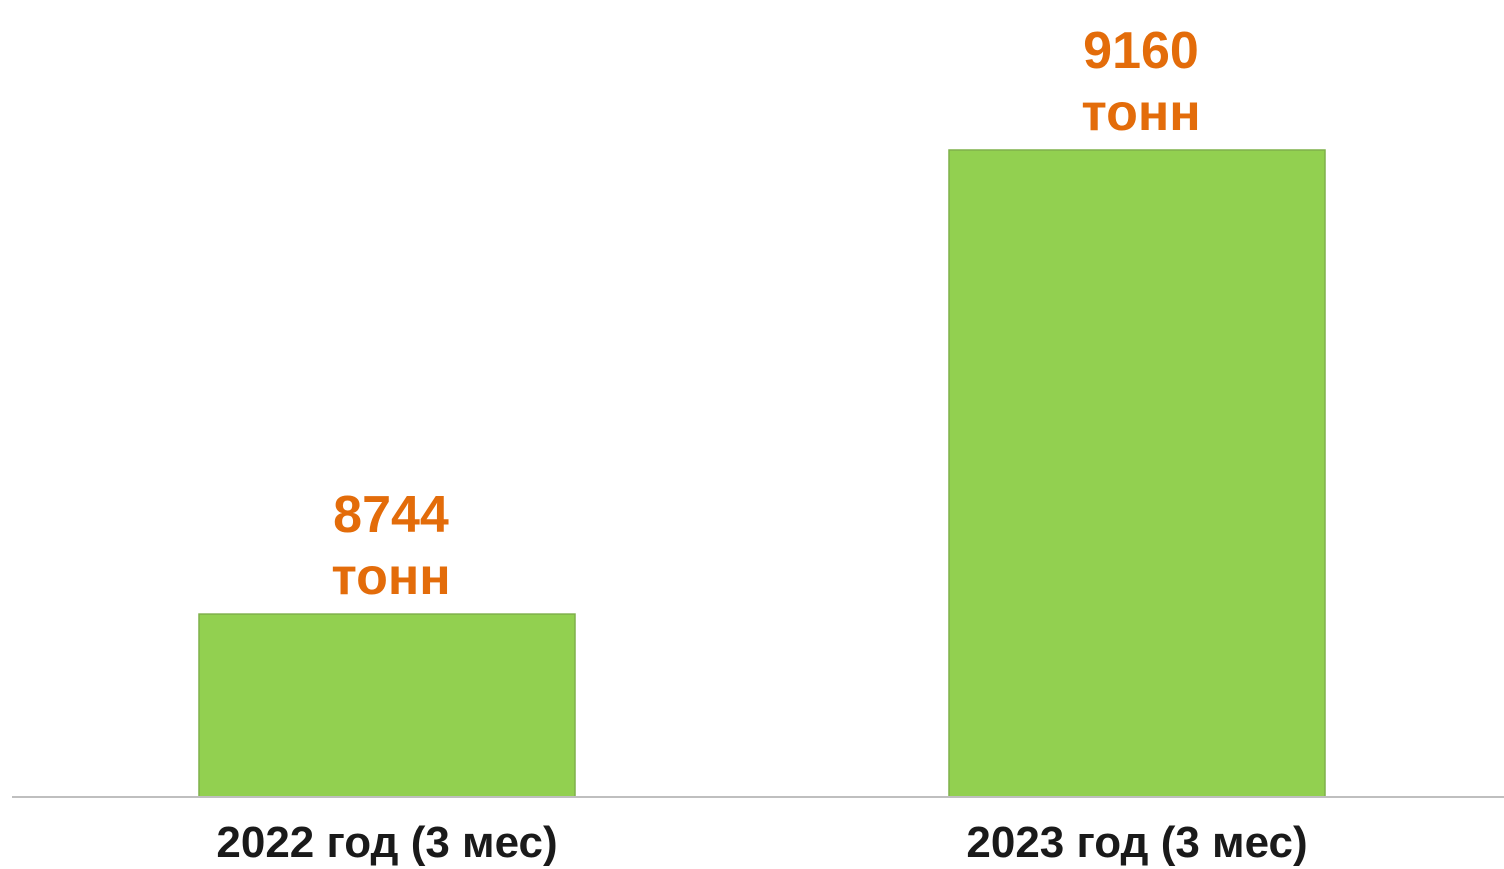  What do you see at coordinates (386, 842) in the screenshot?
I see `category-label-0: 2022 год (3 мес)` at bounding box center [386, 842].